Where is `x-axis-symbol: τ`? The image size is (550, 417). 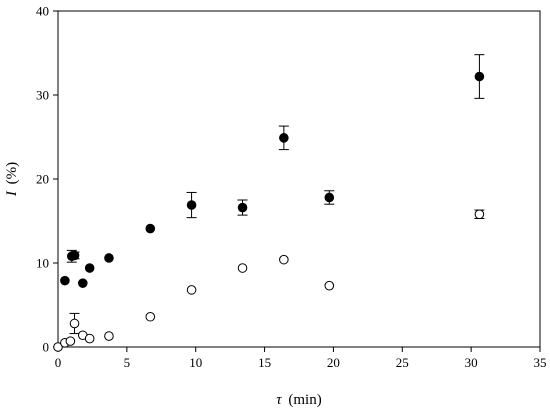
x-axis-symbol: τ is located at coordinates (279, 400).